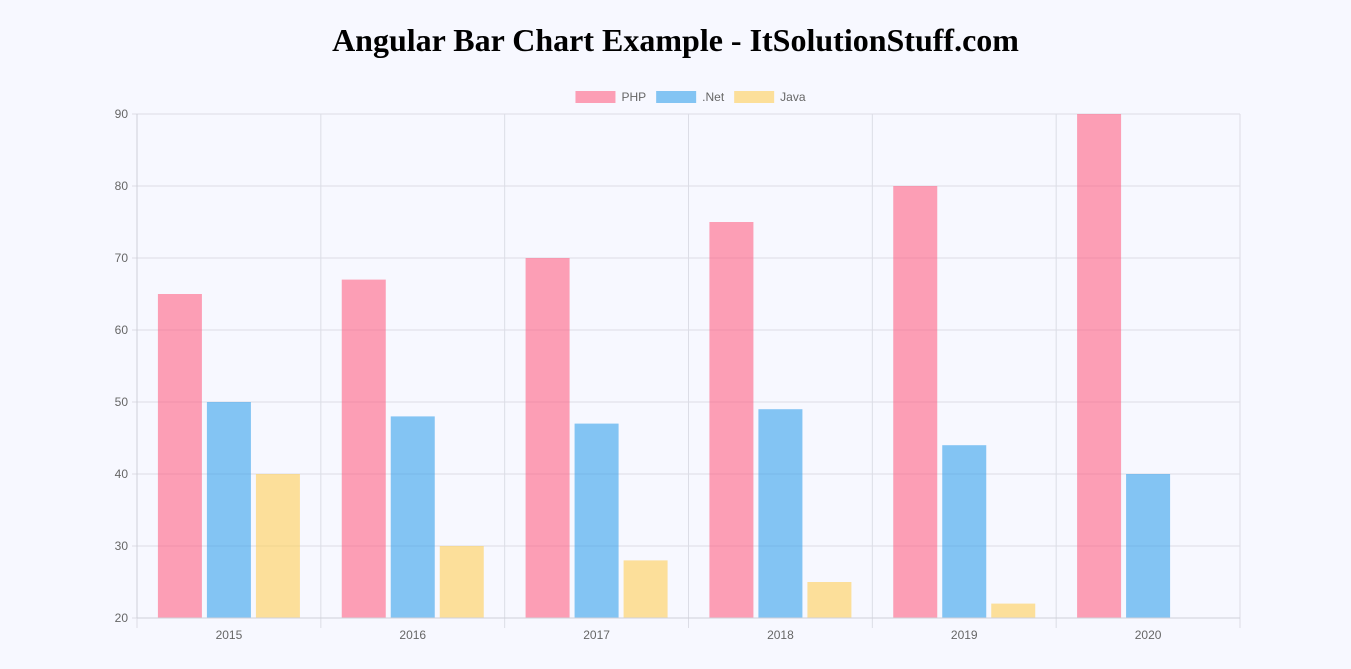  I want to click on x-tick-label: 2015, so click(229, 635).